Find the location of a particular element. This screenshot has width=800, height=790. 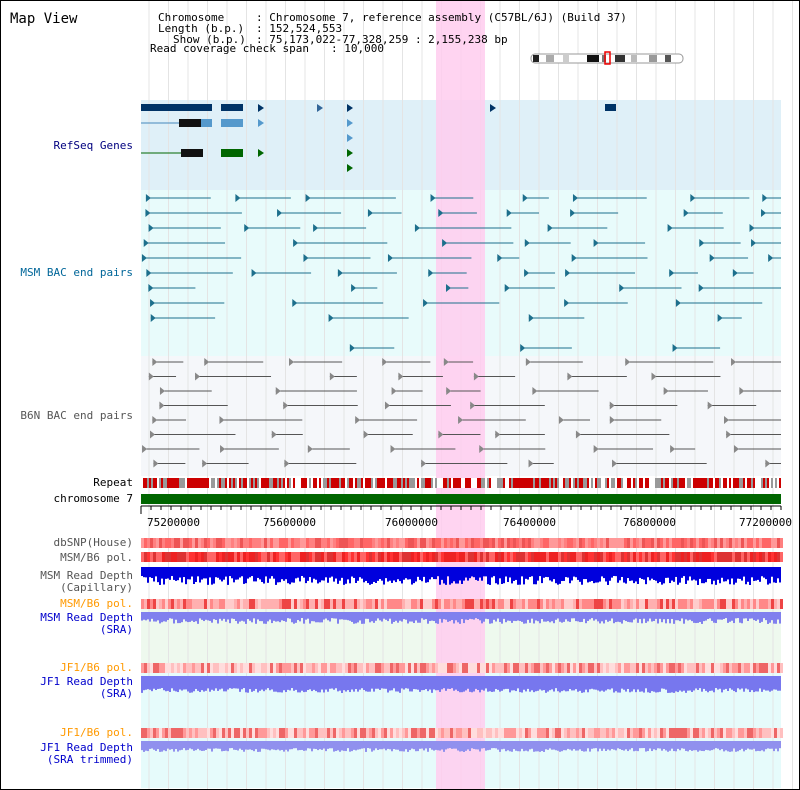

track-label-jf1-b6-pol-trimmed: JF1/B6 pol. is located at coordinates (96, 732).